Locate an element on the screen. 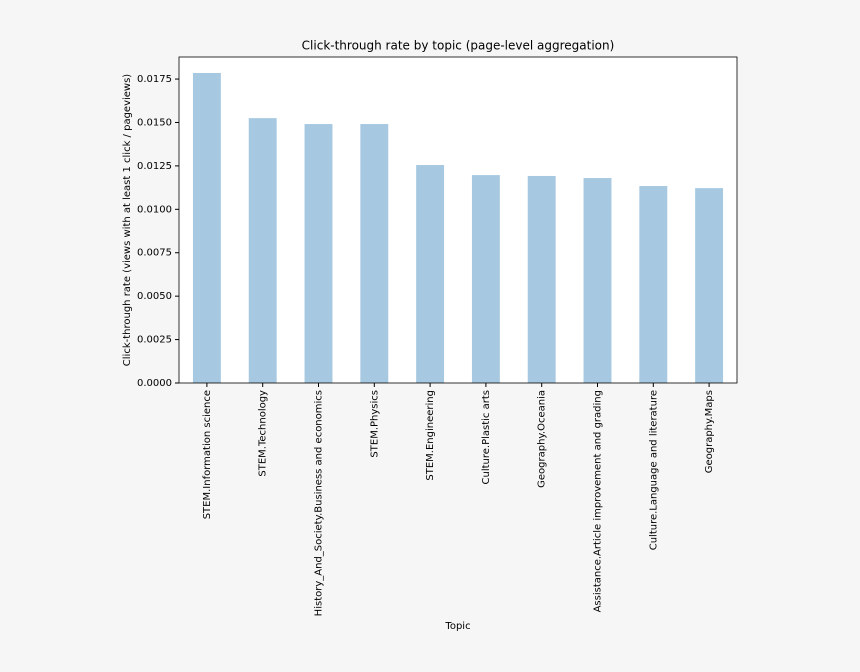  y-tick-label: 0.0025 is located at coordinates (154, 340).